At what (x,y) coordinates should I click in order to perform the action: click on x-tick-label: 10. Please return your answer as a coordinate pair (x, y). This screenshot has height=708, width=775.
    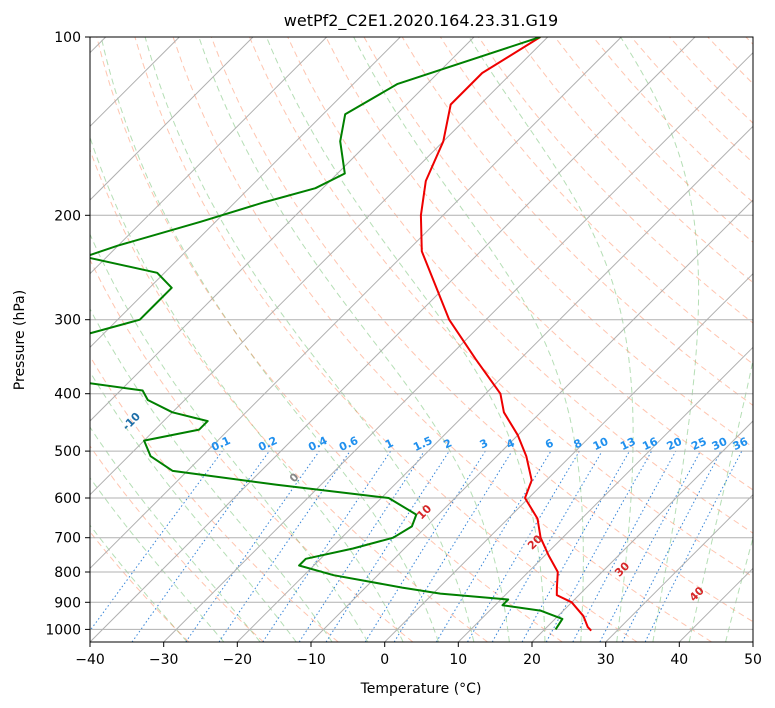
    Looking at the image, I should click on (458, 660).